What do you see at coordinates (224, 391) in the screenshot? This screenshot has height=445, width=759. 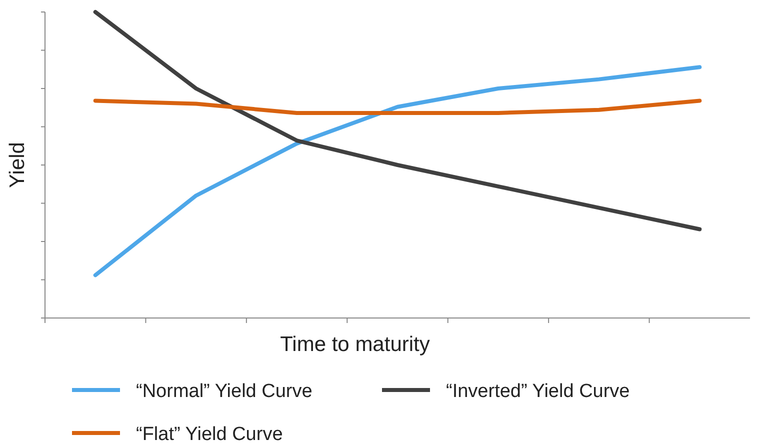 I see `legend-label: “Normal” Yield Curve` at bounding box center [224, 391].